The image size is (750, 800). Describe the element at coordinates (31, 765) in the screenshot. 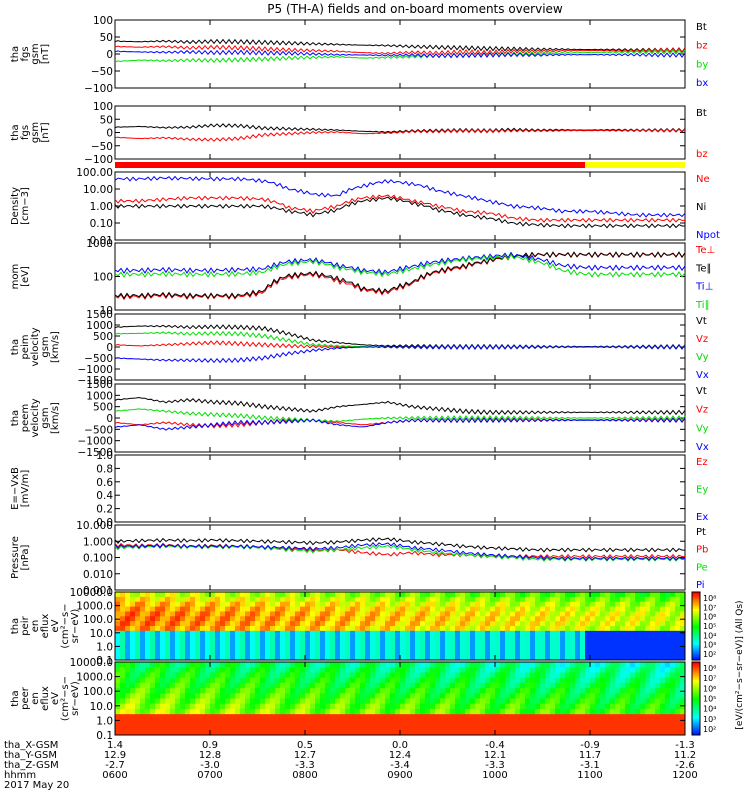

I see `ephemeris-label: tha_Z-GSM` at that location.